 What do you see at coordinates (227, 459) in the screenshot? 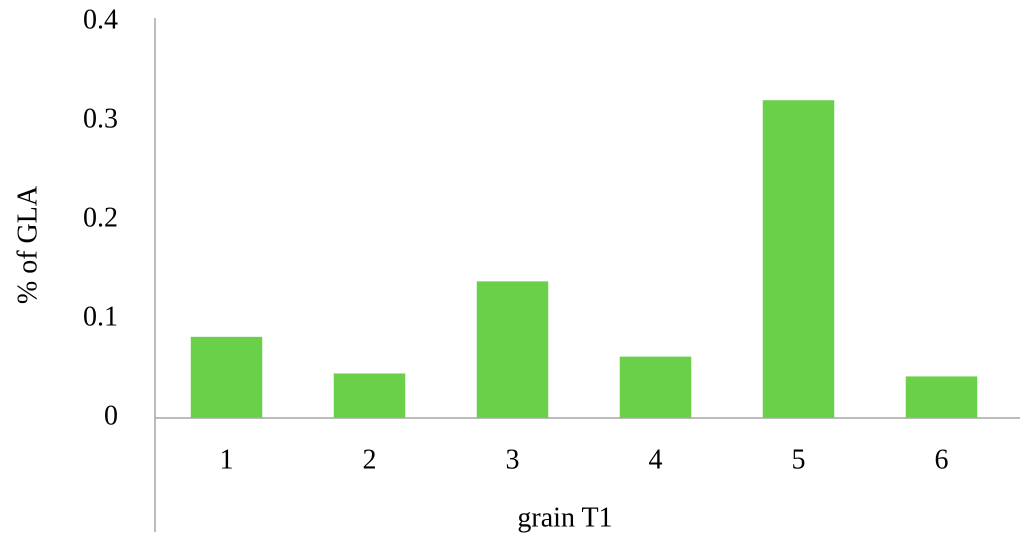
I see `x-tick-label: 1` at bounding box center [227, 459].